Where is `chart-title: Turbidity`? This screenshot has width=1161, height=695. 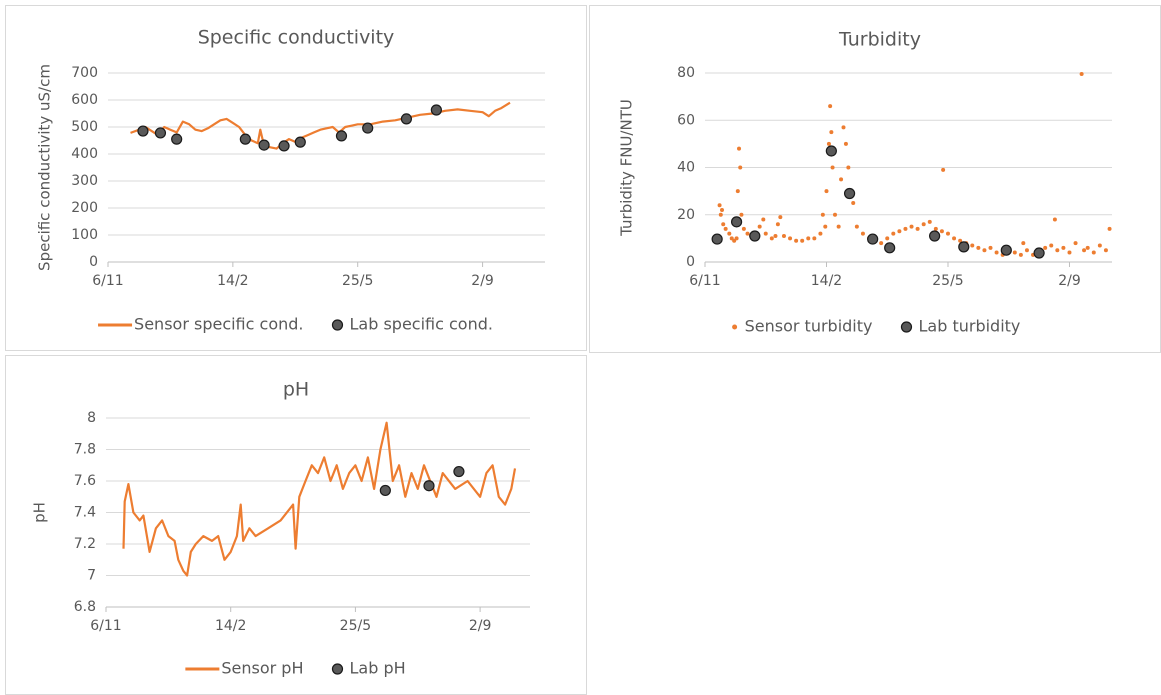 chart-title: Turbidity is located at coordinates (879, 40).